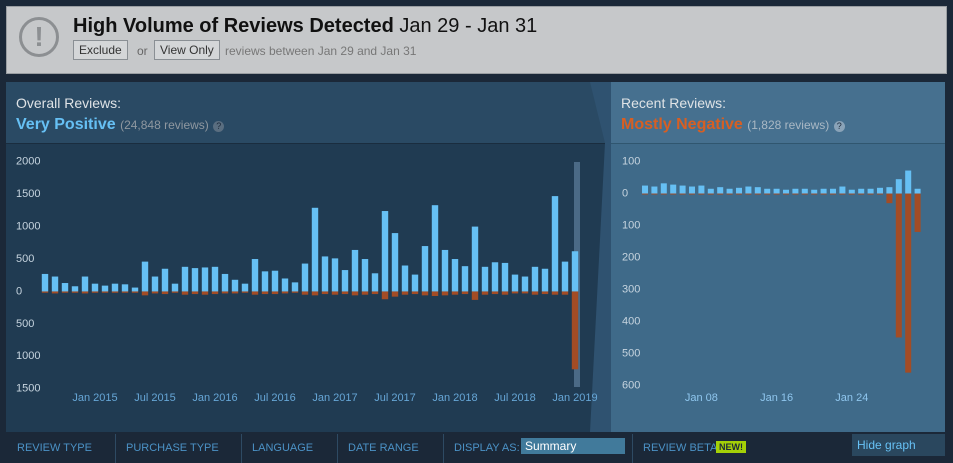 Image resolution: width=953 pixels, height=463 pixels. Describe the element at coordinates (100, 50) in the screenshot. I see `exclude-button: Exclude` at that location.